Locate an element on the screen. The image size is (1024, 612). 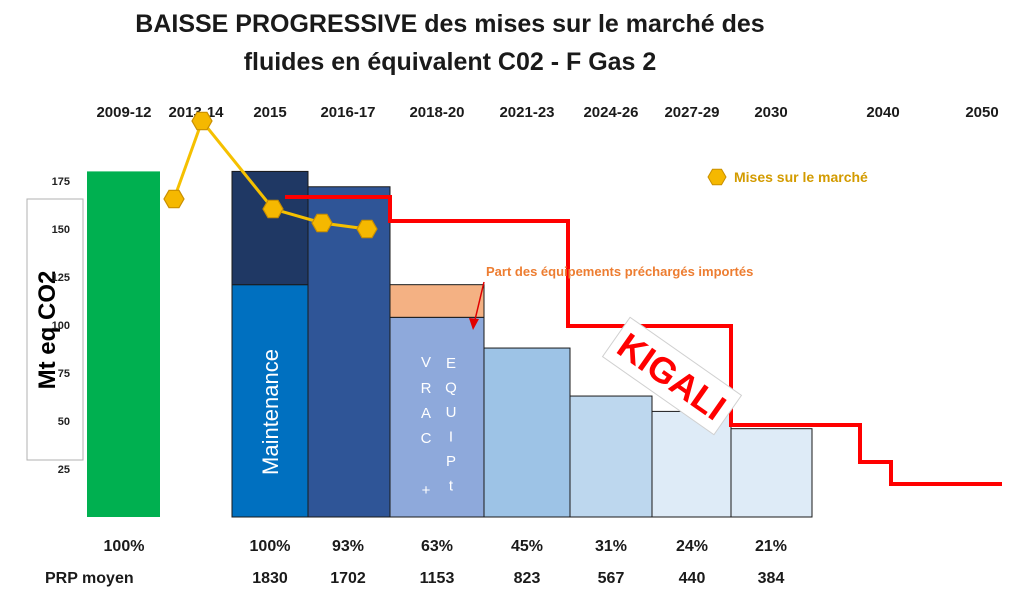
annotation-arrow-line is located at coordinates (479, 303).